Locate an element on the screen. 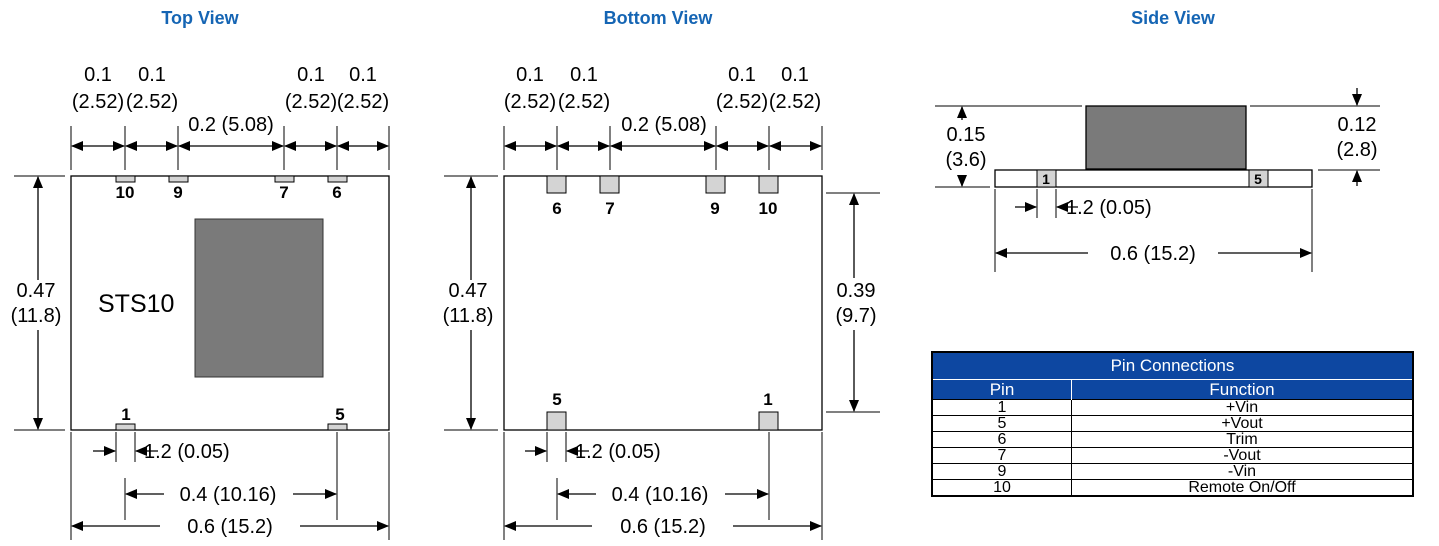 This screenshot has width=1439, height=546. table-row: 7 -Vout is located at coordinates (1172, 455).